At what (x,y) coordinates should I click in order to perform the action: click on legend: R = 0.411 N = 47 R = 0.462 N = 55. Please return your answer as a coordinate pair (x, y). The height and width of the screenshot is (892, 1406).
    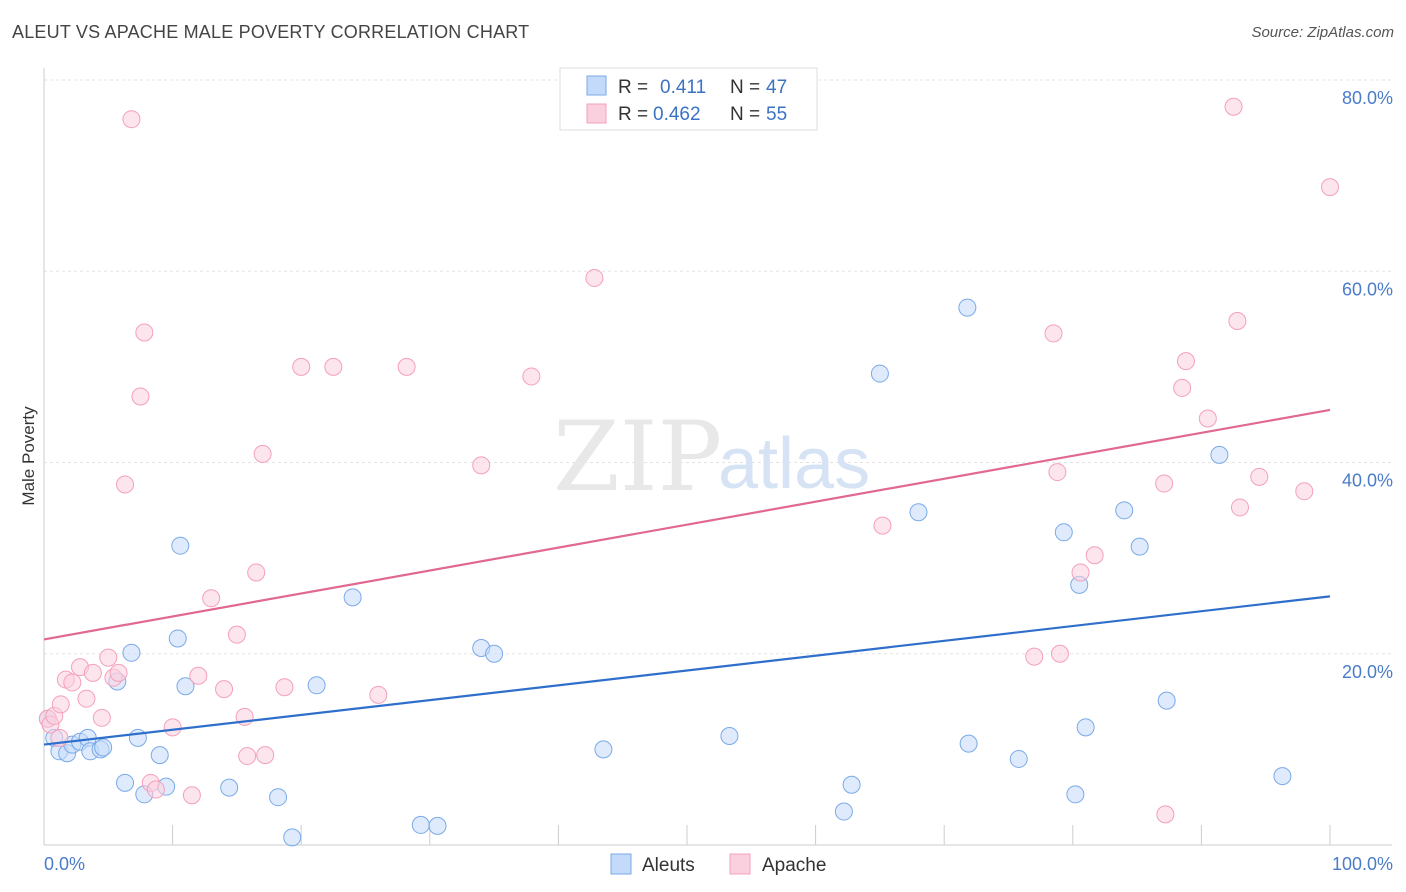
    Looking at the image, I should click on (688, 99).